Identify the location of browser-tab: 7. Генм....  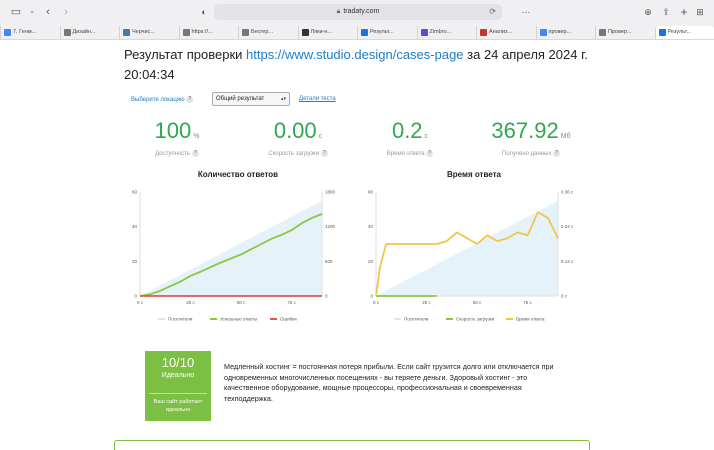
(30, 32).